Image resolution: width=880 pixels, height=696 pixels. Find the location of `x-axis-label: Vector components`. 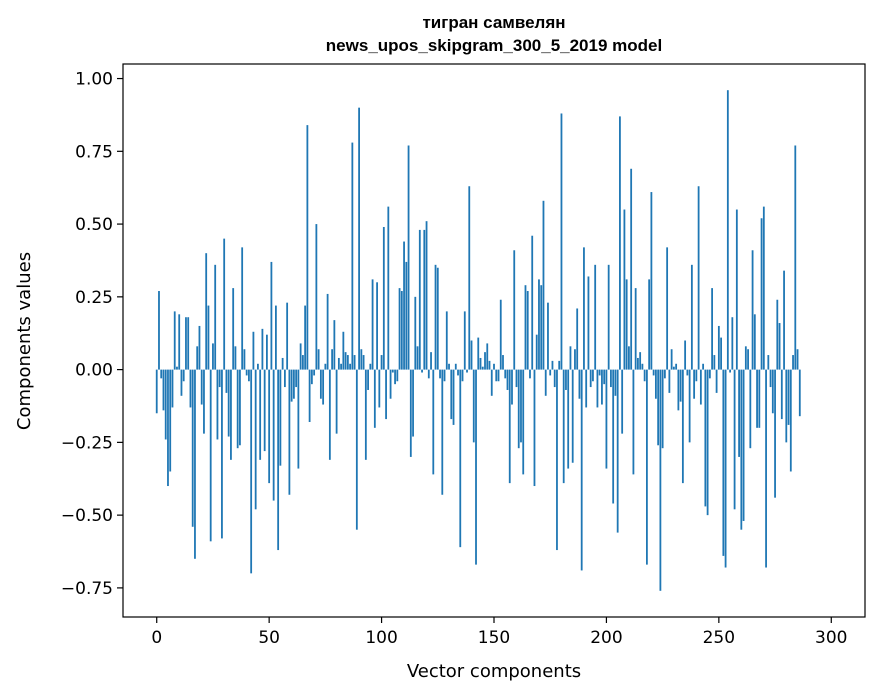

x-axis-label: Vector components is located at coordinates (494, 671).